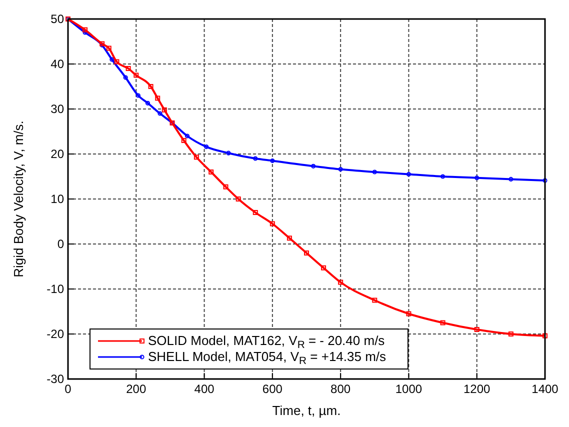 This screenshot has height=427, width=569. What do you see at coordinates (408, 389) in the screenshot?
I see `x-tick-label: 1000` at bounding box center [408, 389].